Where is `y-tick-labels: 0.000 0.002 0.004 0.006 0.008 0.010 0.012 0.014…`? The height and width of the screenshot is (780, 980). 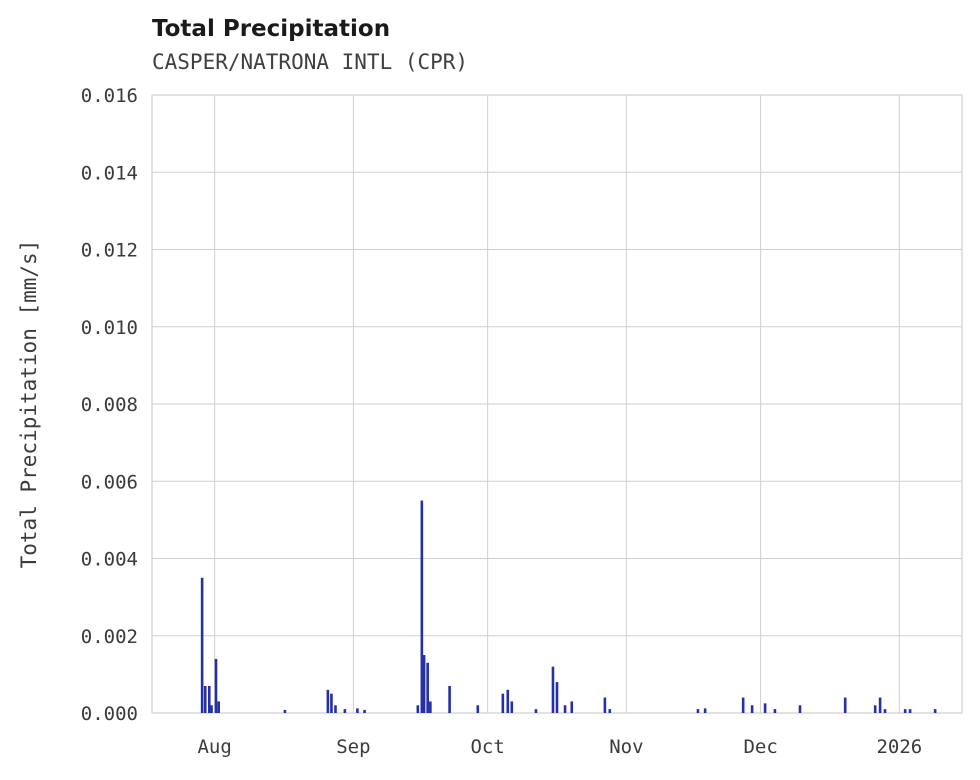
y-tick-labels: 0.000 0.002 0.004 0.006 0.008 0.010 0.012 0.014… is located at coordinates (109, 405).